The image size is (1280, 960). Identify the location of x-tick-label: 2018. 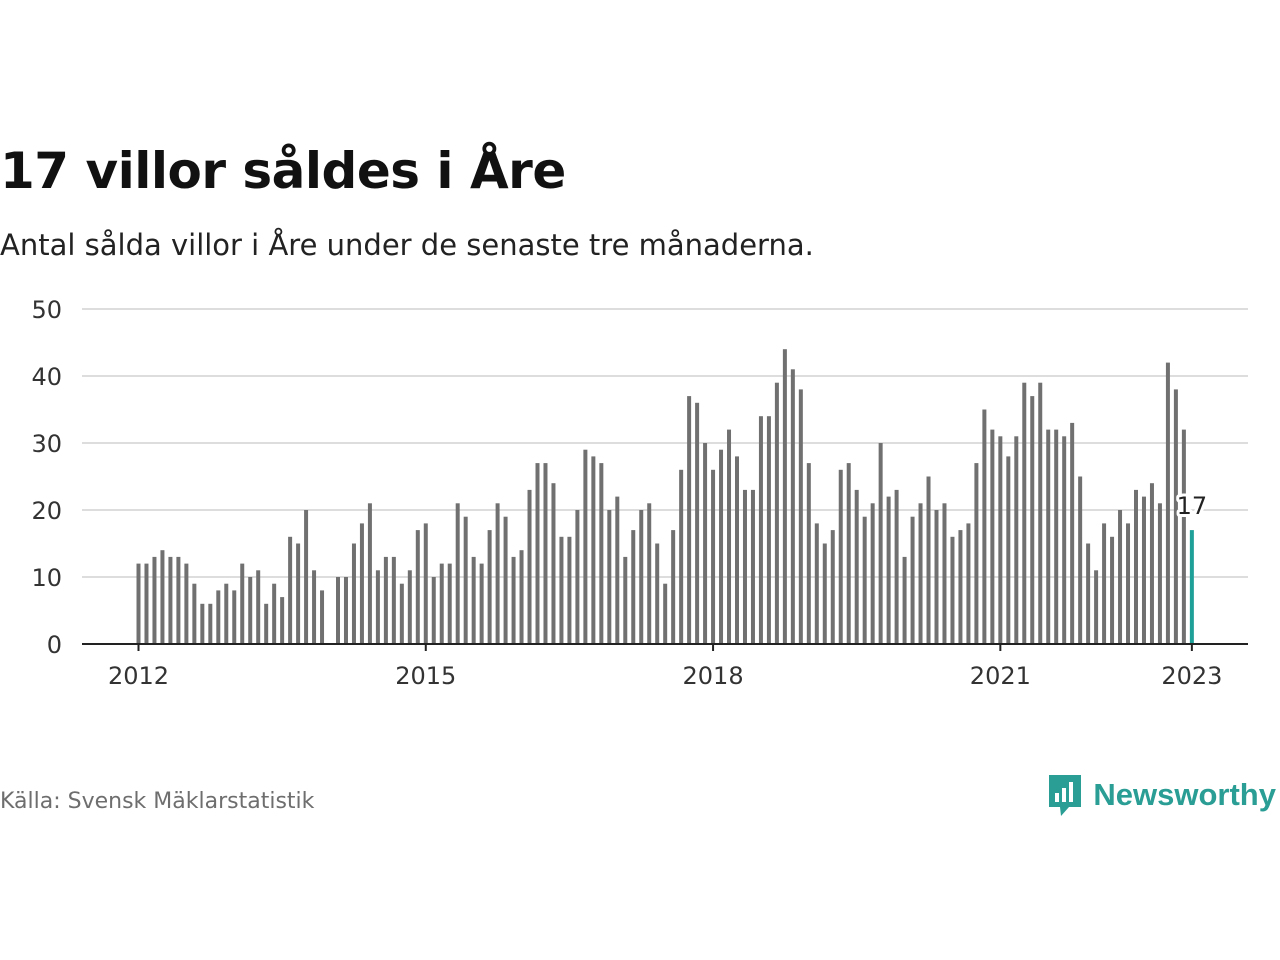
(713, 676).